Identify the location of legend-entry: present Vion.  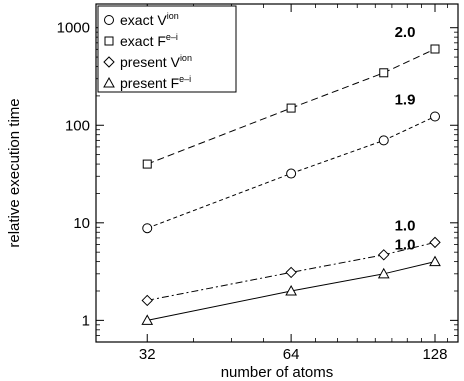
(156, 61).